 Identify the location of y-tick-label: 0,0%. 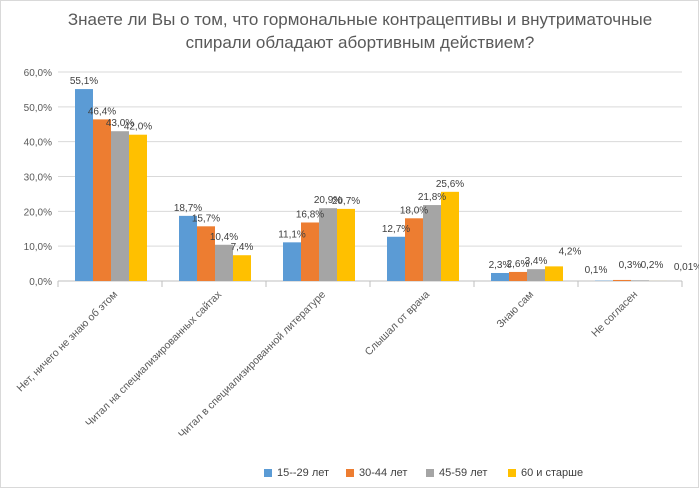
(40, 282).